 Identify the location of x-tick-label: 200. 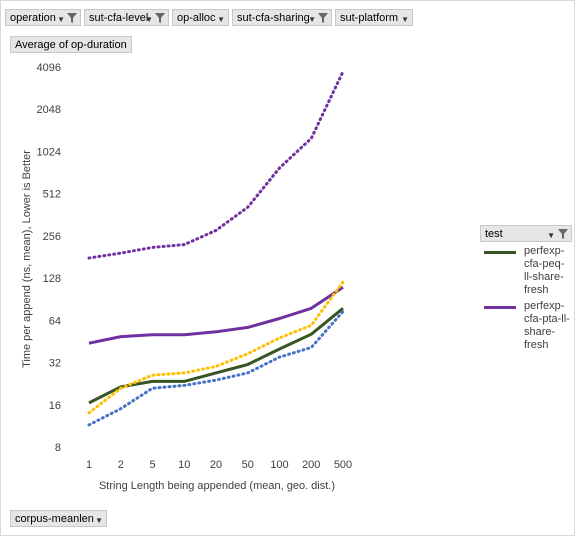
(311, 465).